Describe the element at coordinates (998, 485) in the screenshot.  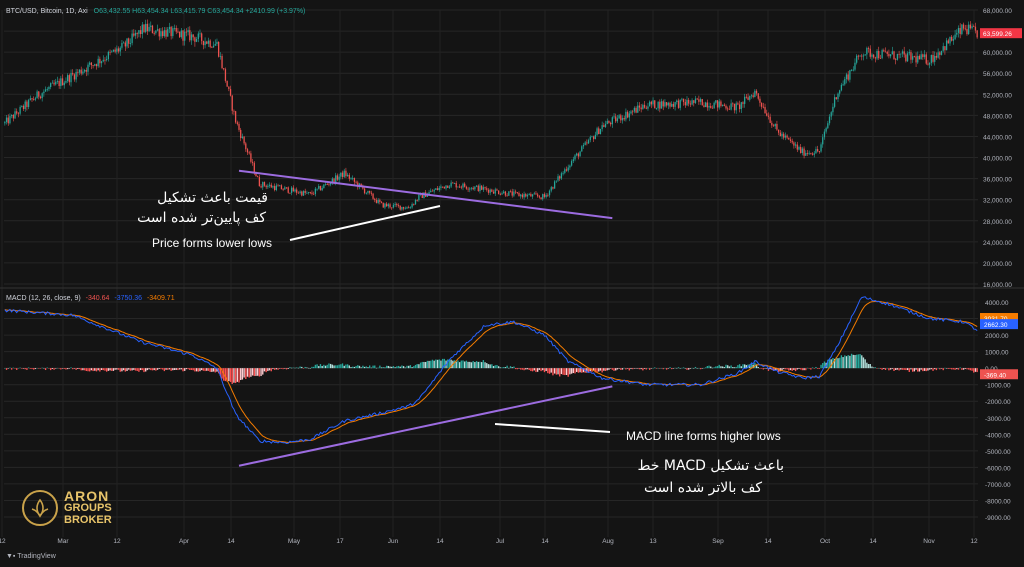
I see `macd-axis-label: -7000.00` at that location.